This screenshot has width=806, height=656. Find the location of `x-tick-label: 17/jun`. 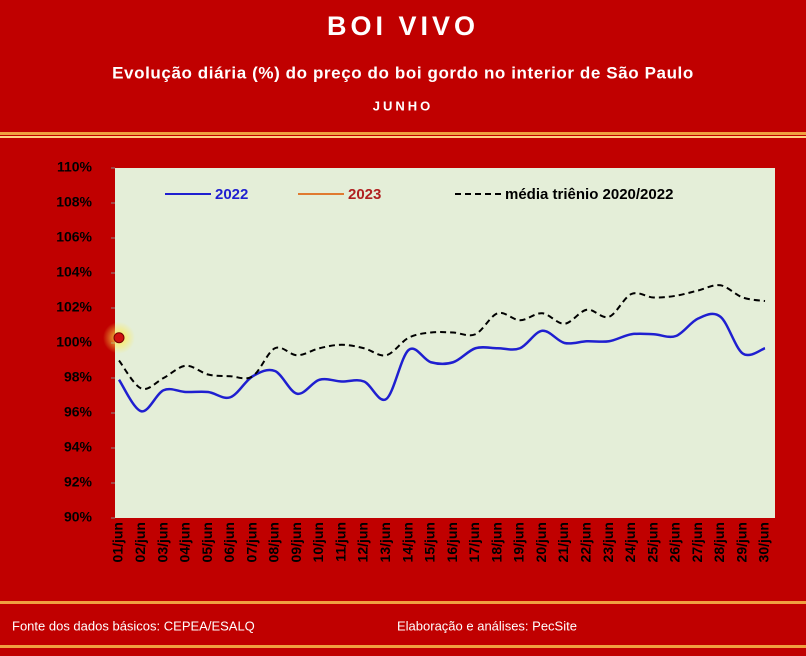

x-tick-label: 17/jun is located at coordinates (474, 542).